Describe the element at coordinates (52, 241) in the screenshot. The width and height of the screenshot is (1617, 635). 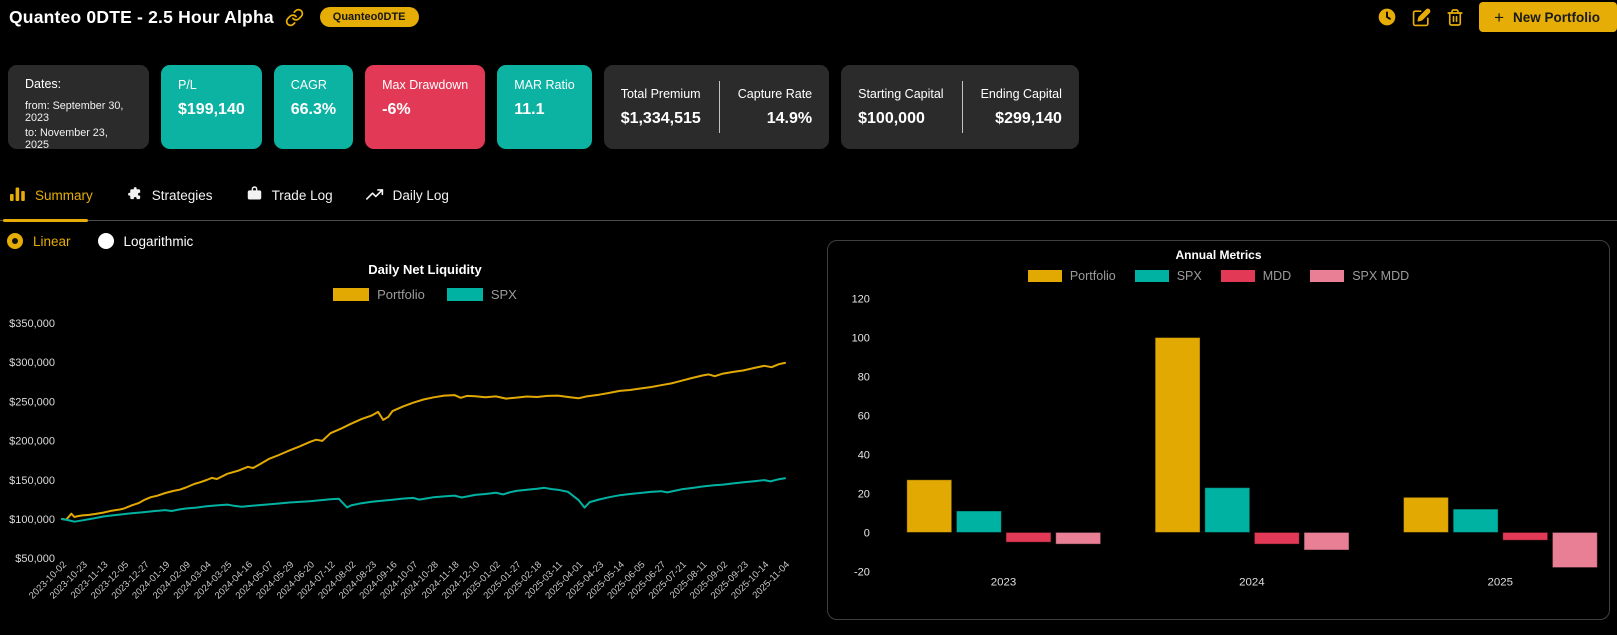
I see `linear-radio-label: Linear` at that location.